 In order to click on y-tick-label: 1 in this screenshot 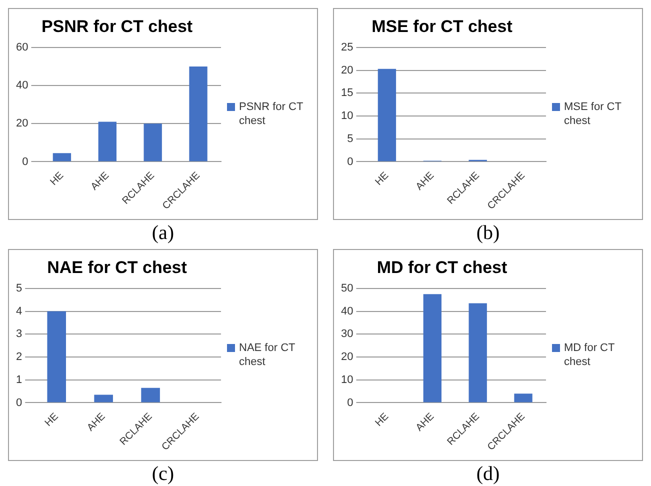, I will do `click(19, 380)`.